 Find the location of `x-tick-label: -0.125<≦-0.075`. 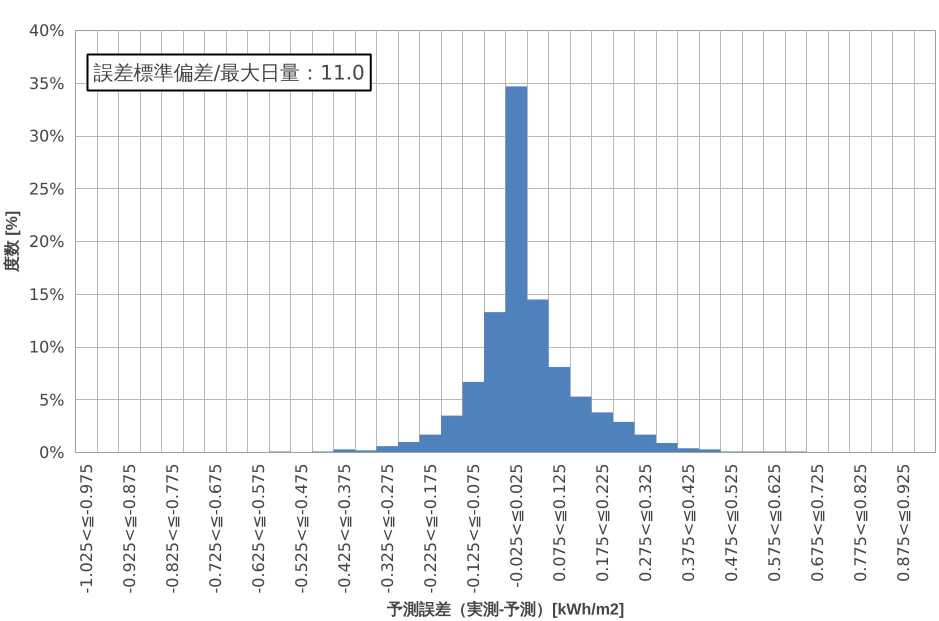

x-tick-label: -0.125<≦-0.075 is located at coordinates (473, 529).